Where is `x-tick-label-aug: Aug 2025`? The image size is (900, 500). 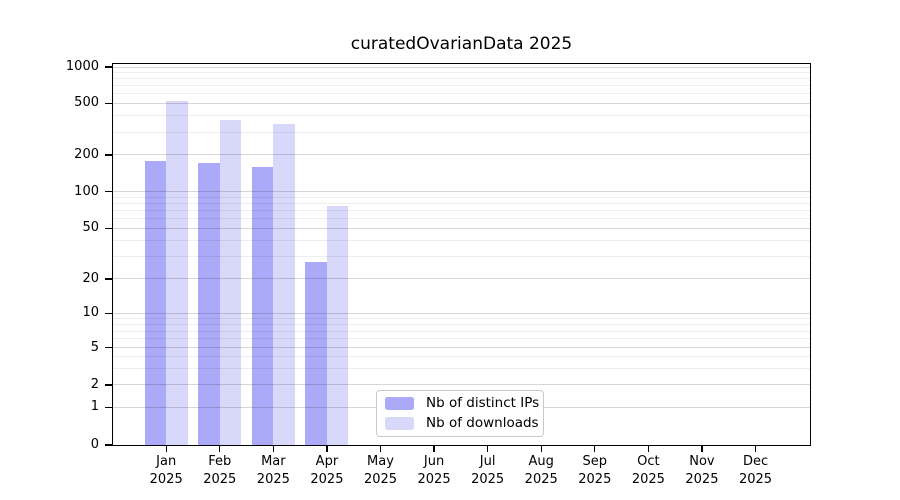 x-tick-label-aug: Aug 2025 is located at coordinates (541, 470).